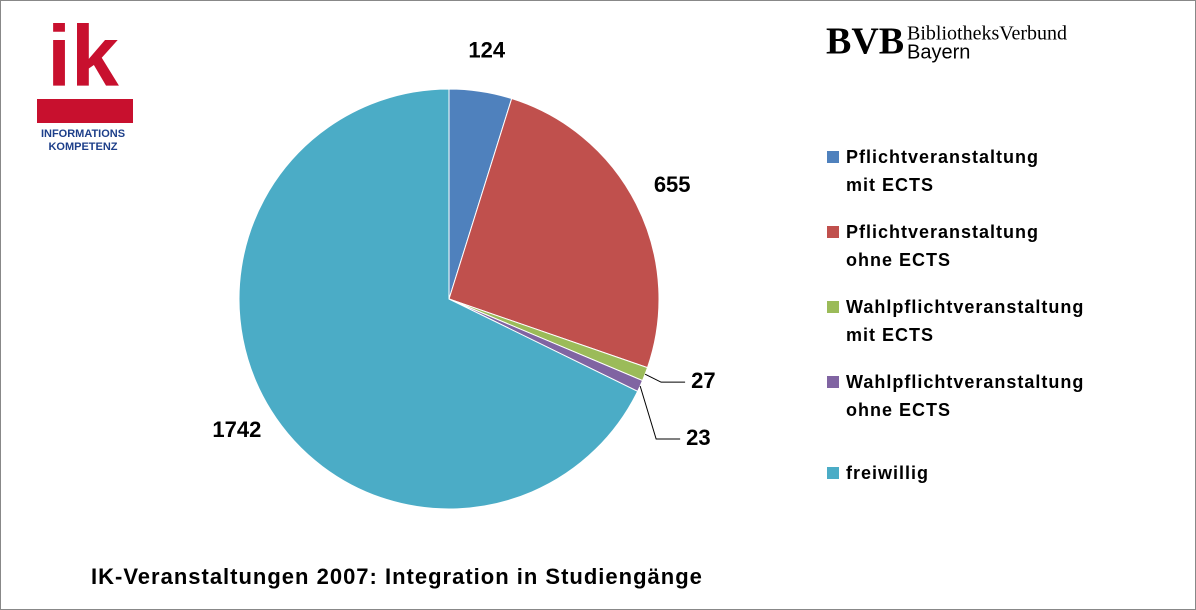 The height and width of the screenshot is (610, 1196). I want to click on bvb-logo-text: Bayern, so click(938, 52).